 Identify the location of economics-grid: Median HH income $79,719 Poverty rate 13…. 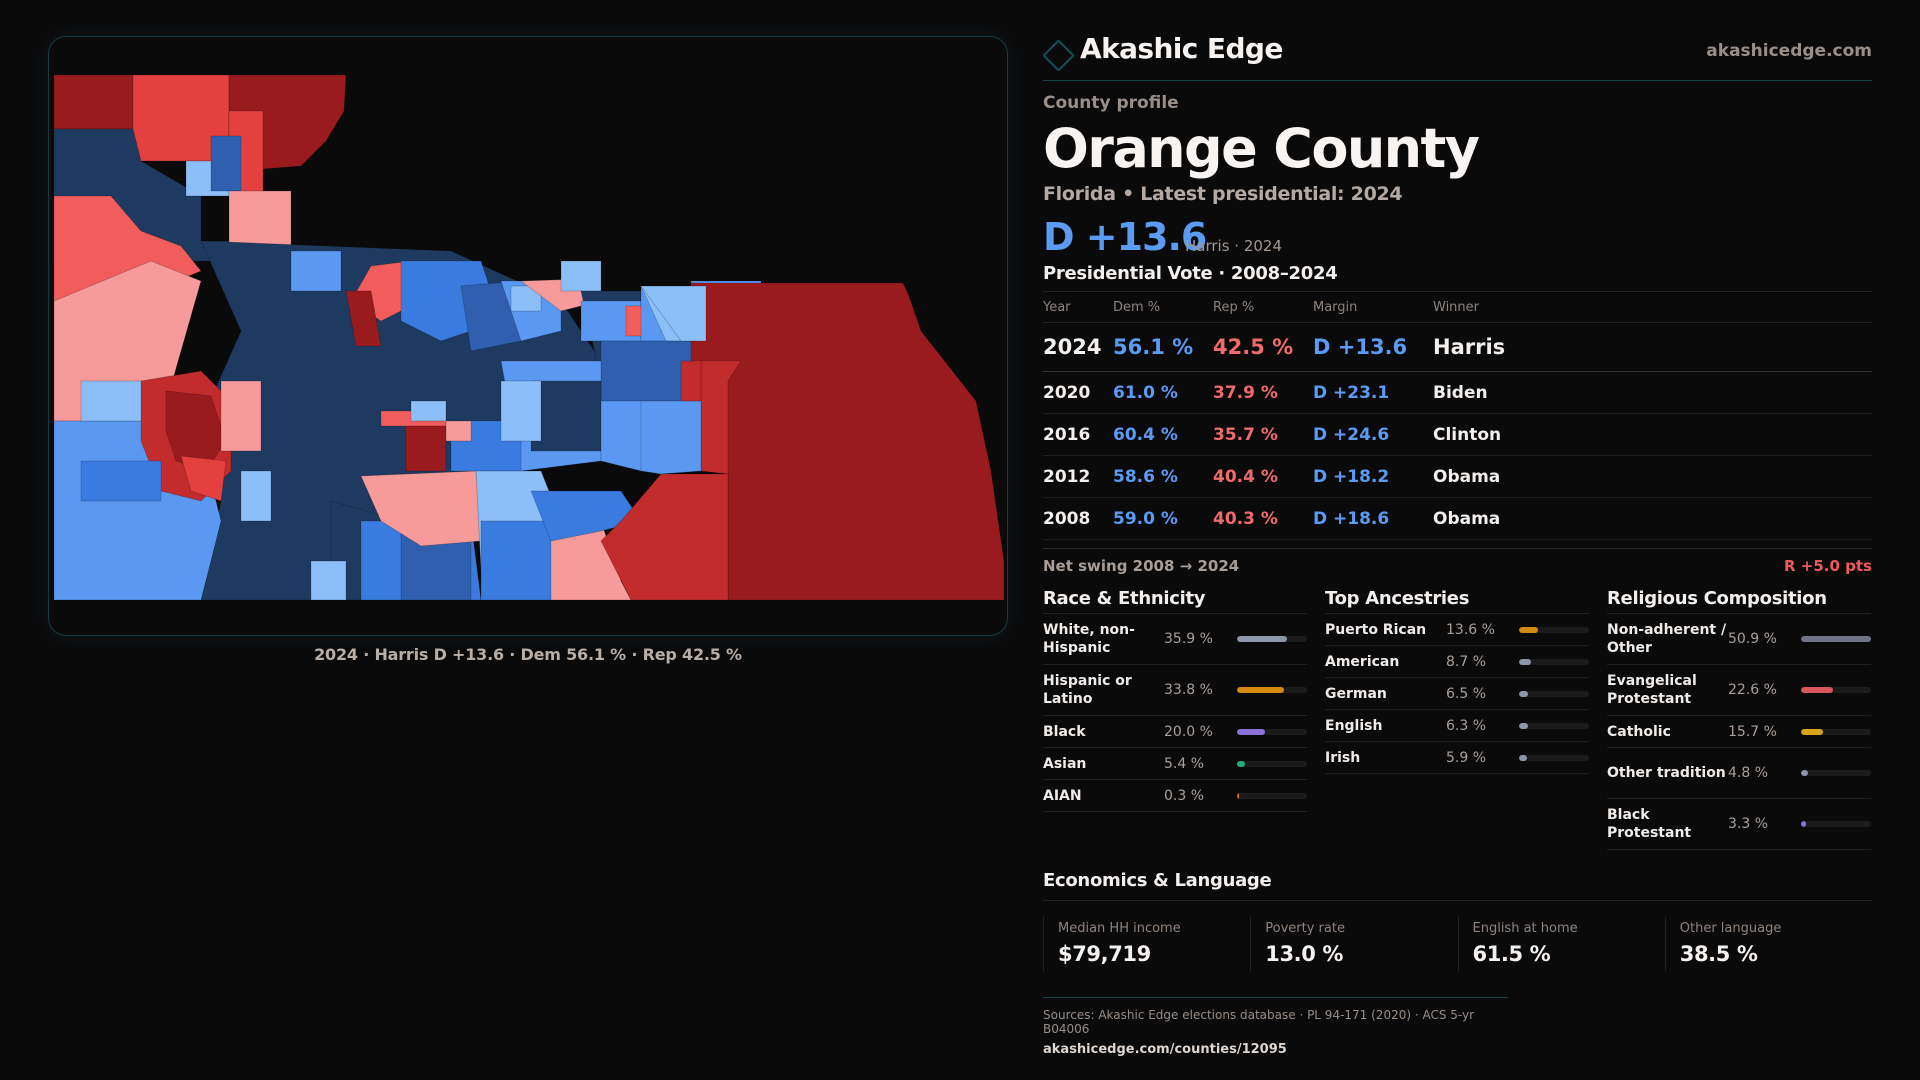
(1457, 944).